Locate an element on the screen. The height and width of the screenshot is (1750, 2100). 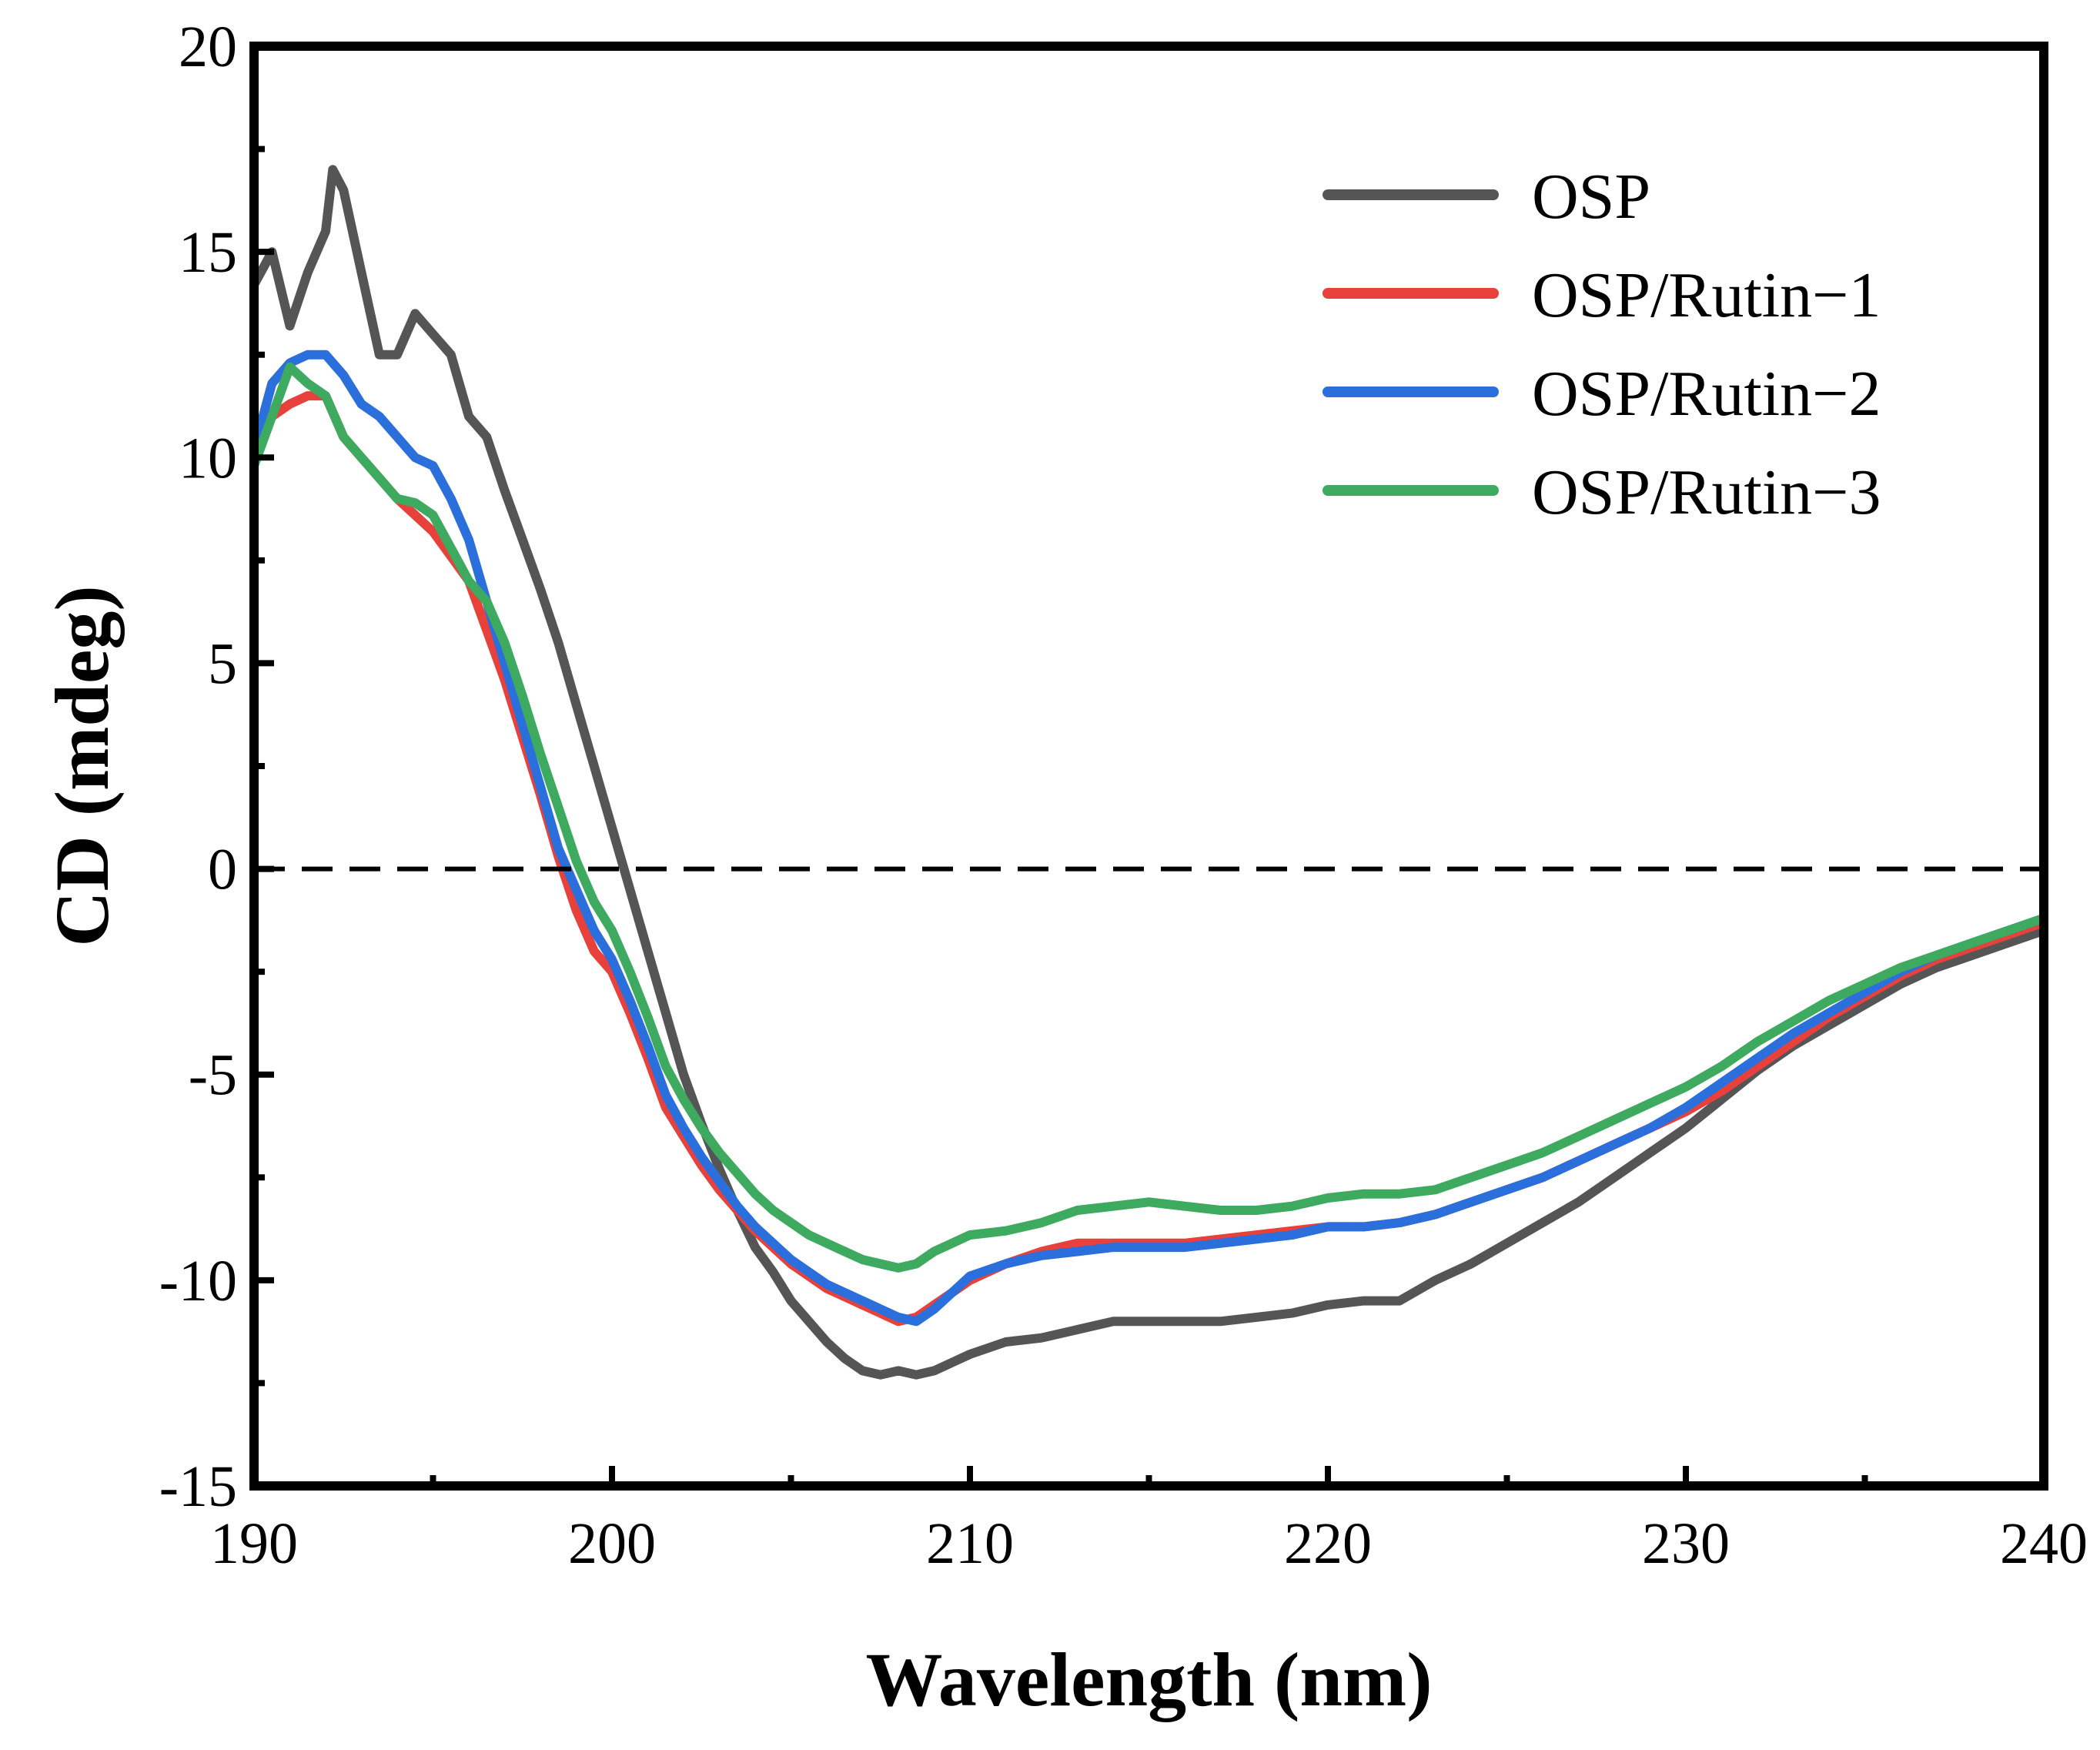
y-tick-label: 15 is located at coordinates (208, 253).